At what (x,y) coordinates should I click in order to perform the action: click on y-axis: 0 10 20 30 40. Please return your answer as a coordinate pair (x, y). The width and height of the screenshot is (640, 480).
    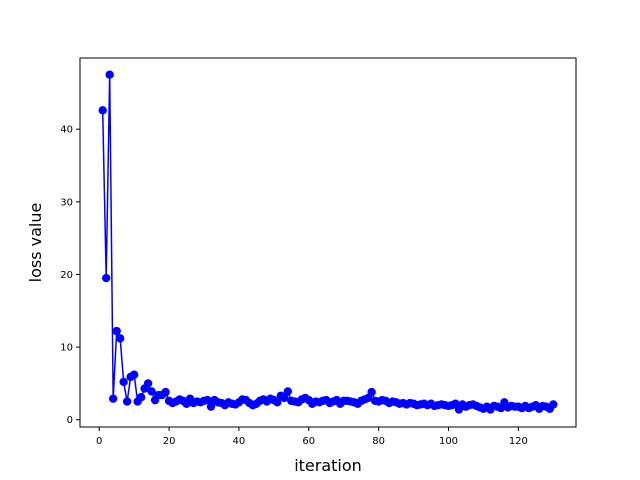
    Looking at the image, I should click on (70, 275).